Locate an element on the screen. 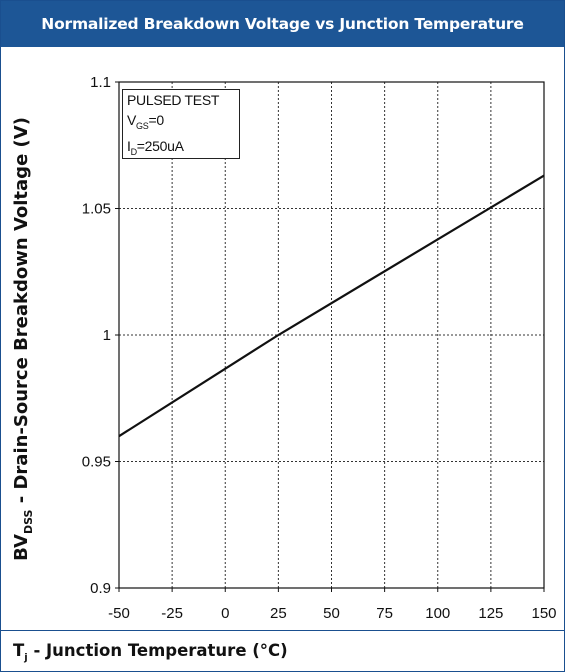  x-axis-label-main: T is located at coordinates (19, 650).